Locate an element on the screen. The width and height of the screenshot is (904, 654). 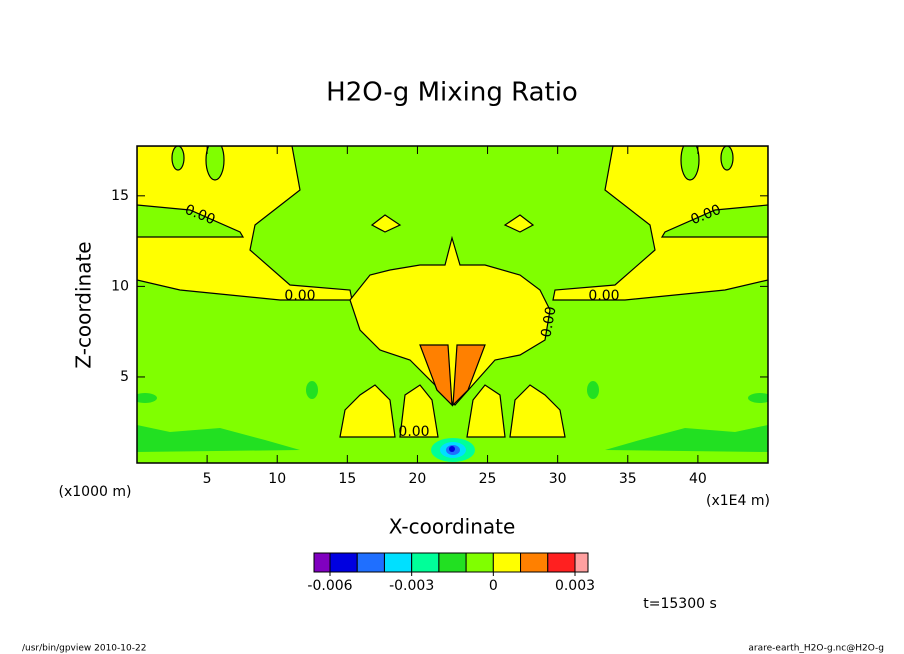
x-axis-unit: (x1E4 m) is located at coordinates (738, 501).